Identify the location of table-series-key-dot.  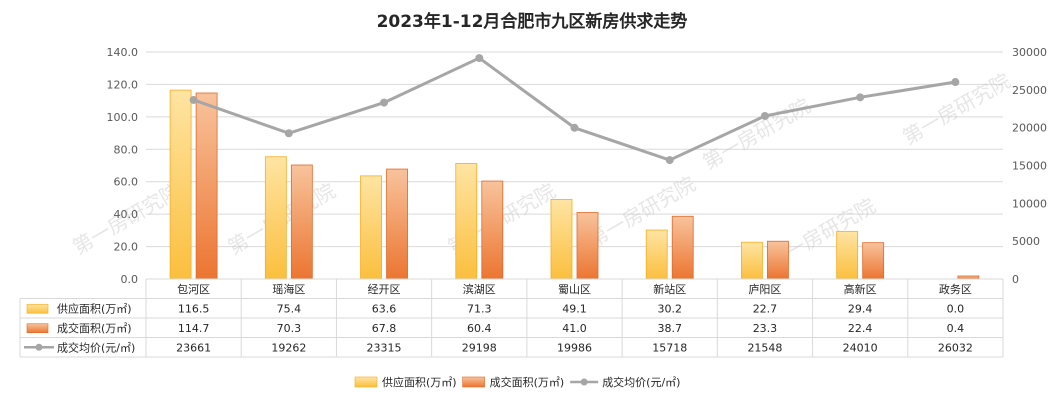
(39, 347).